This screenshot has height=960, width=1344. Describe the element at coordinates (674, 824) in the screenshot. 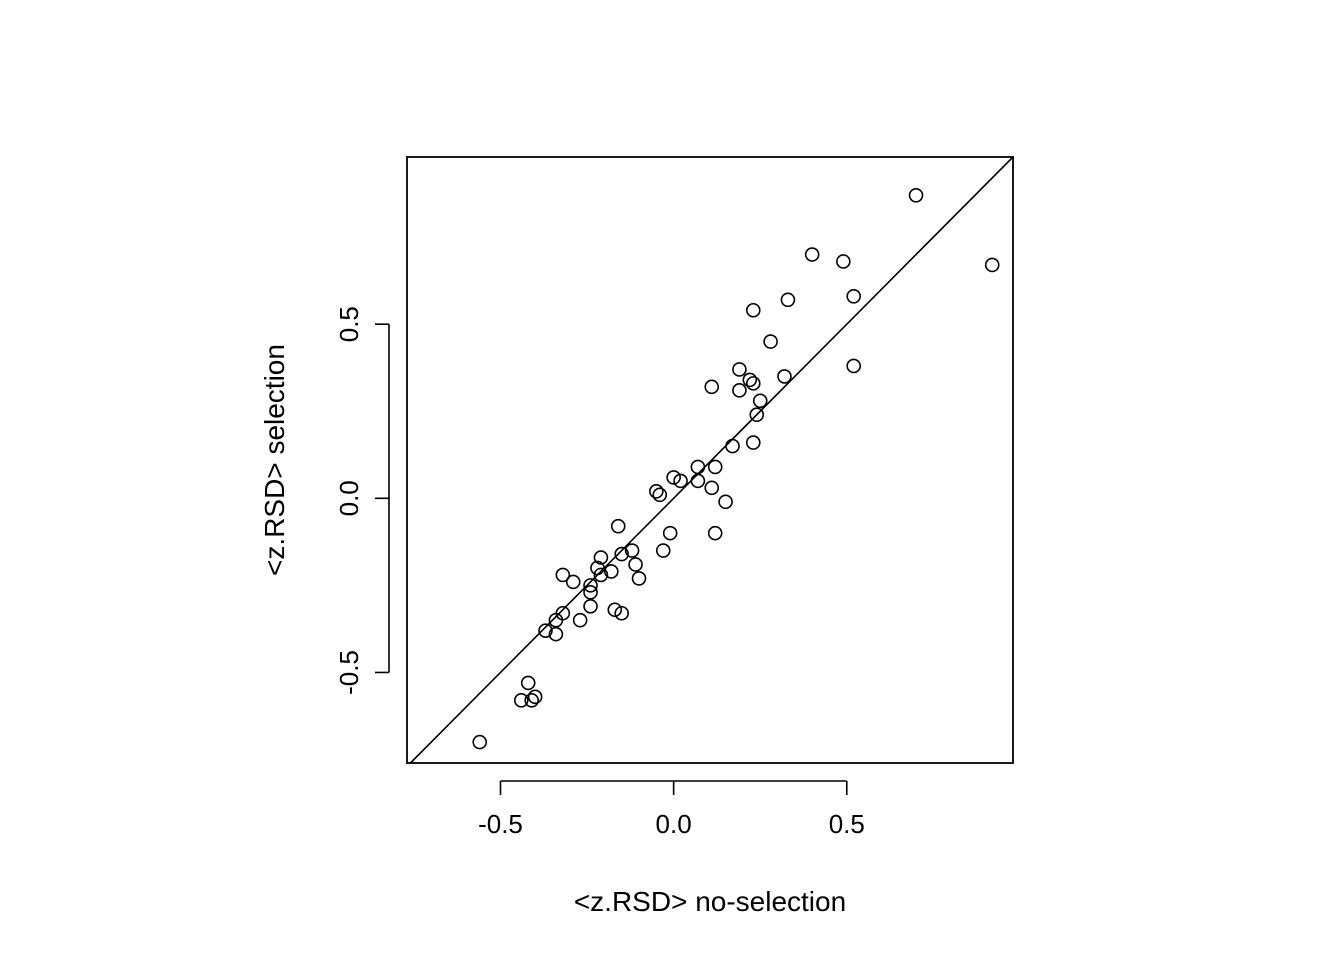

I see `x-tick-label: 0.0` at that location.